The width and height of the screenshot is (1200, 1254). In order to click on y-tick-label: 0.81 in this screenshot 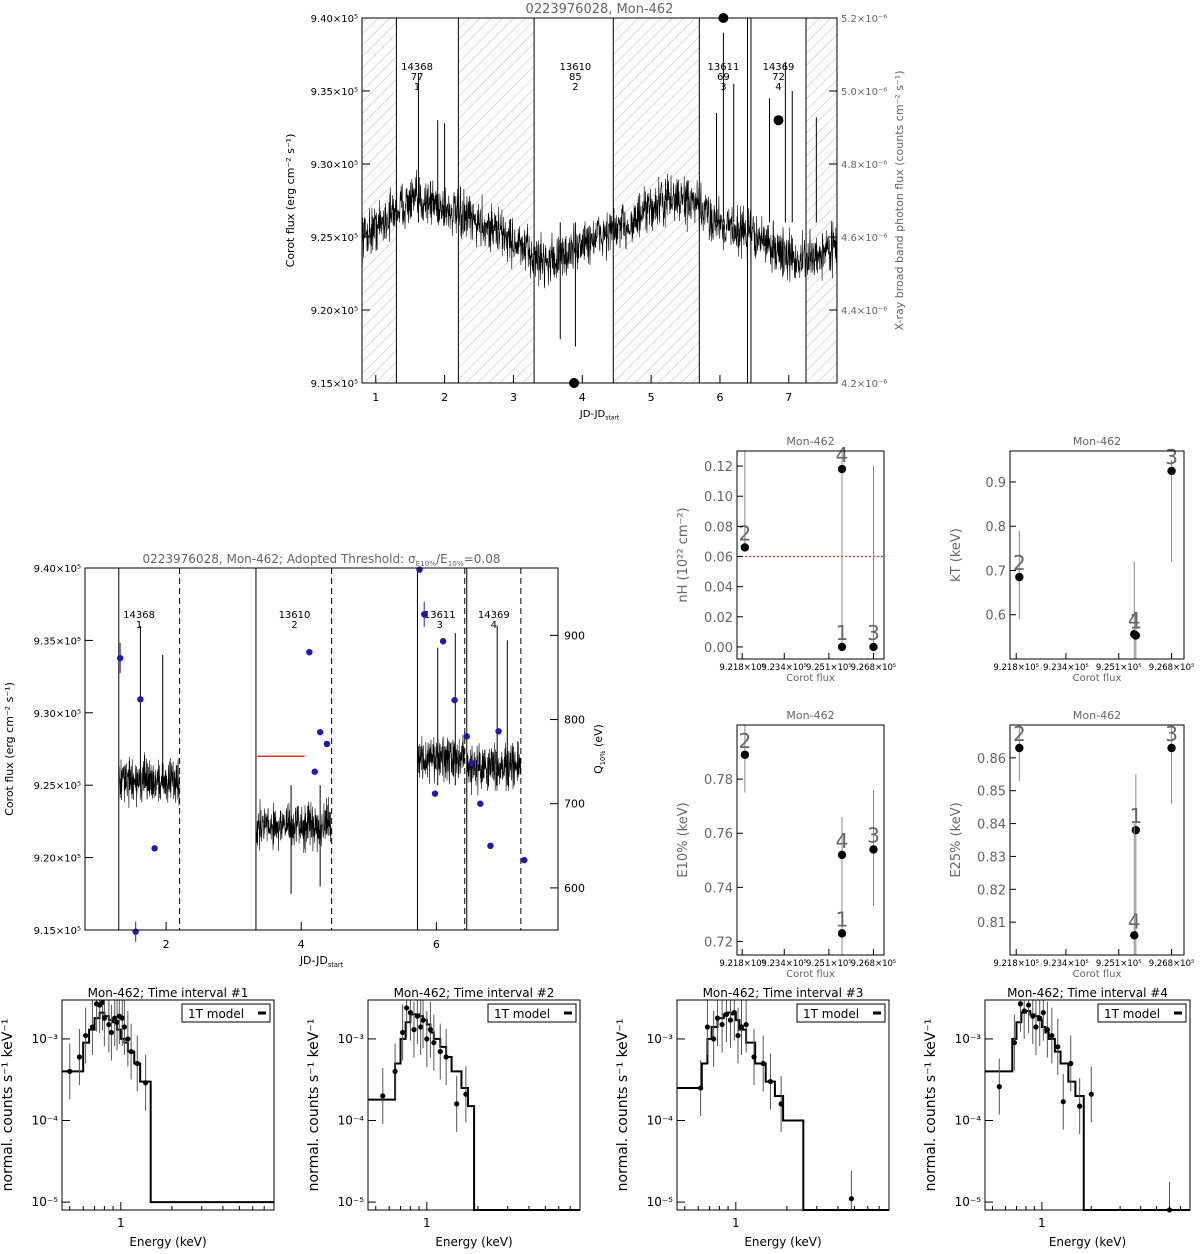, I will do `click(991, 923)`.